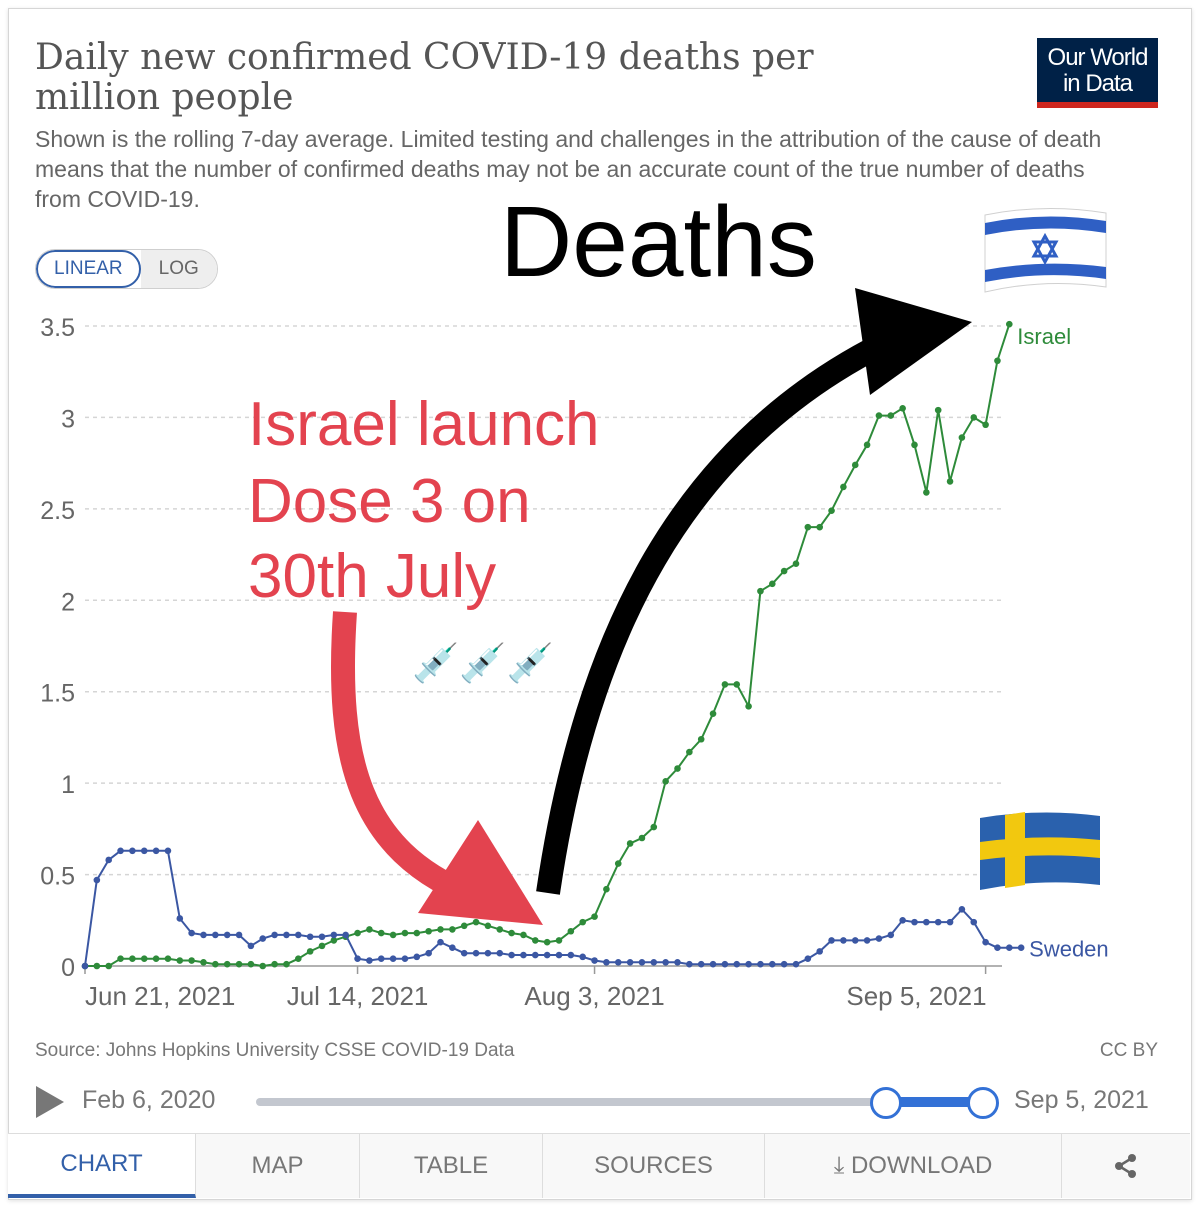 Image resolution: width=1201 pixels, height=1212 pixels. I want to click on series-label-sweden: Sweden, so click(1069, 949).